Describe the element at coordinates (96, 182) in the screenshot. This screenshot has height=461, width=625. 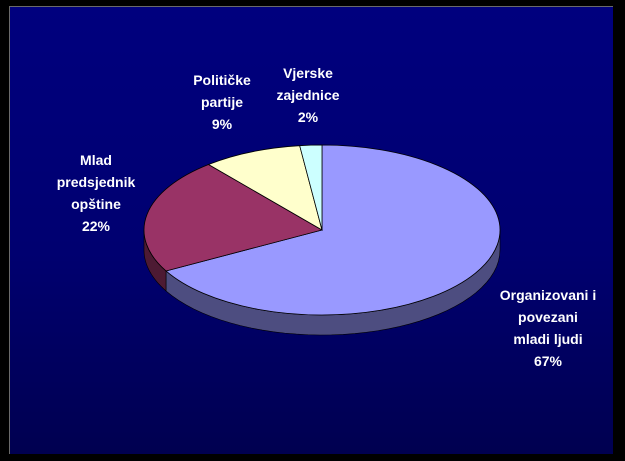
I see `slice-label-line: predsjednik` at that location.